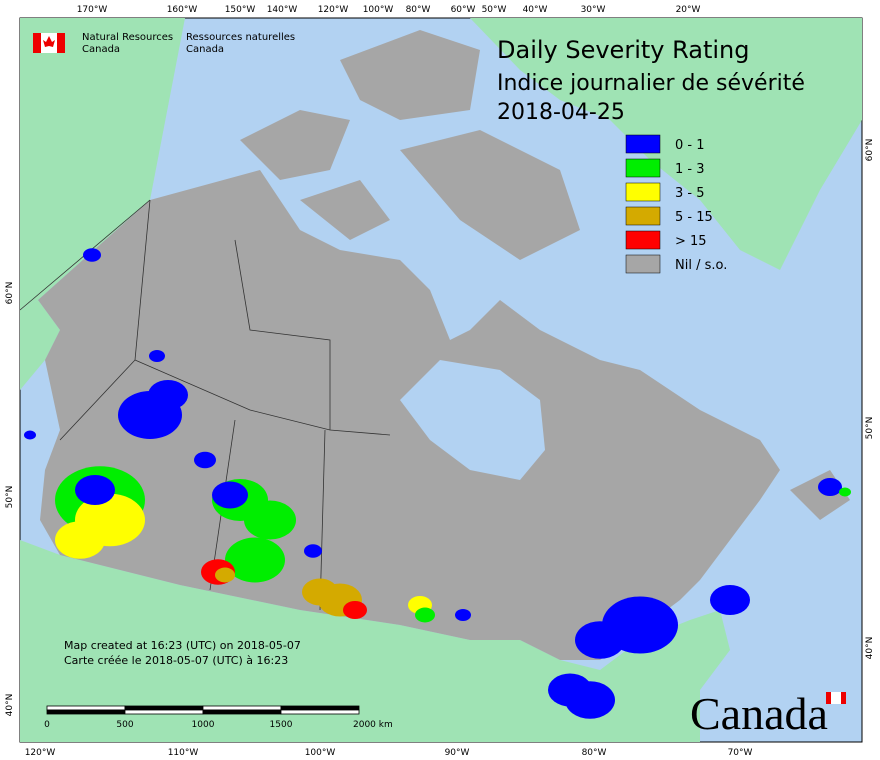 The height and width of the screenshot is (760, 880). I want to click on nrcan-logo, so click(49, 43).